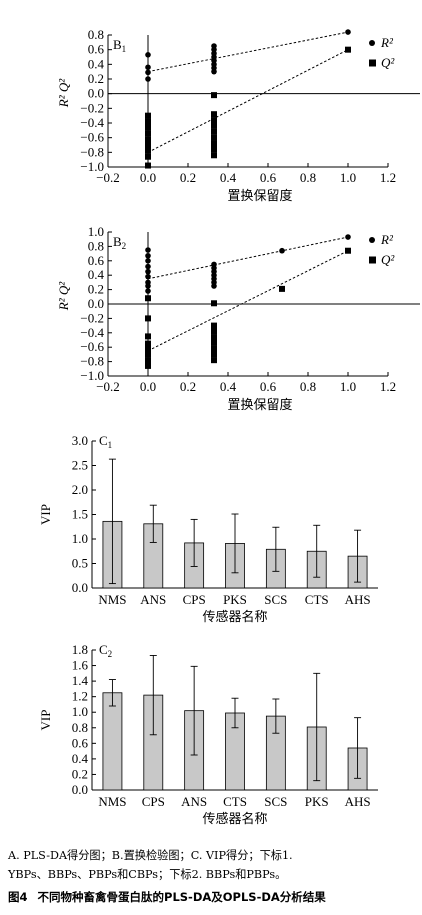 The height and width of the screenshot is (915, 422). Describe the element at coordinates (147, 874) in the screenshot. I see `caption-line-2: YBPs、BBPs、PBPs和CBPs；下标2. BBPs和PBPs。` at that location.